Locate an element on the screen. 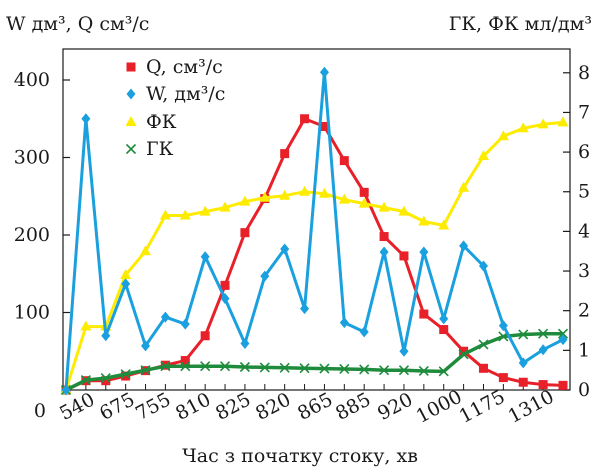 The image size is (599, 472). x-tick-label: 825 is located at coordinates (233, 406).